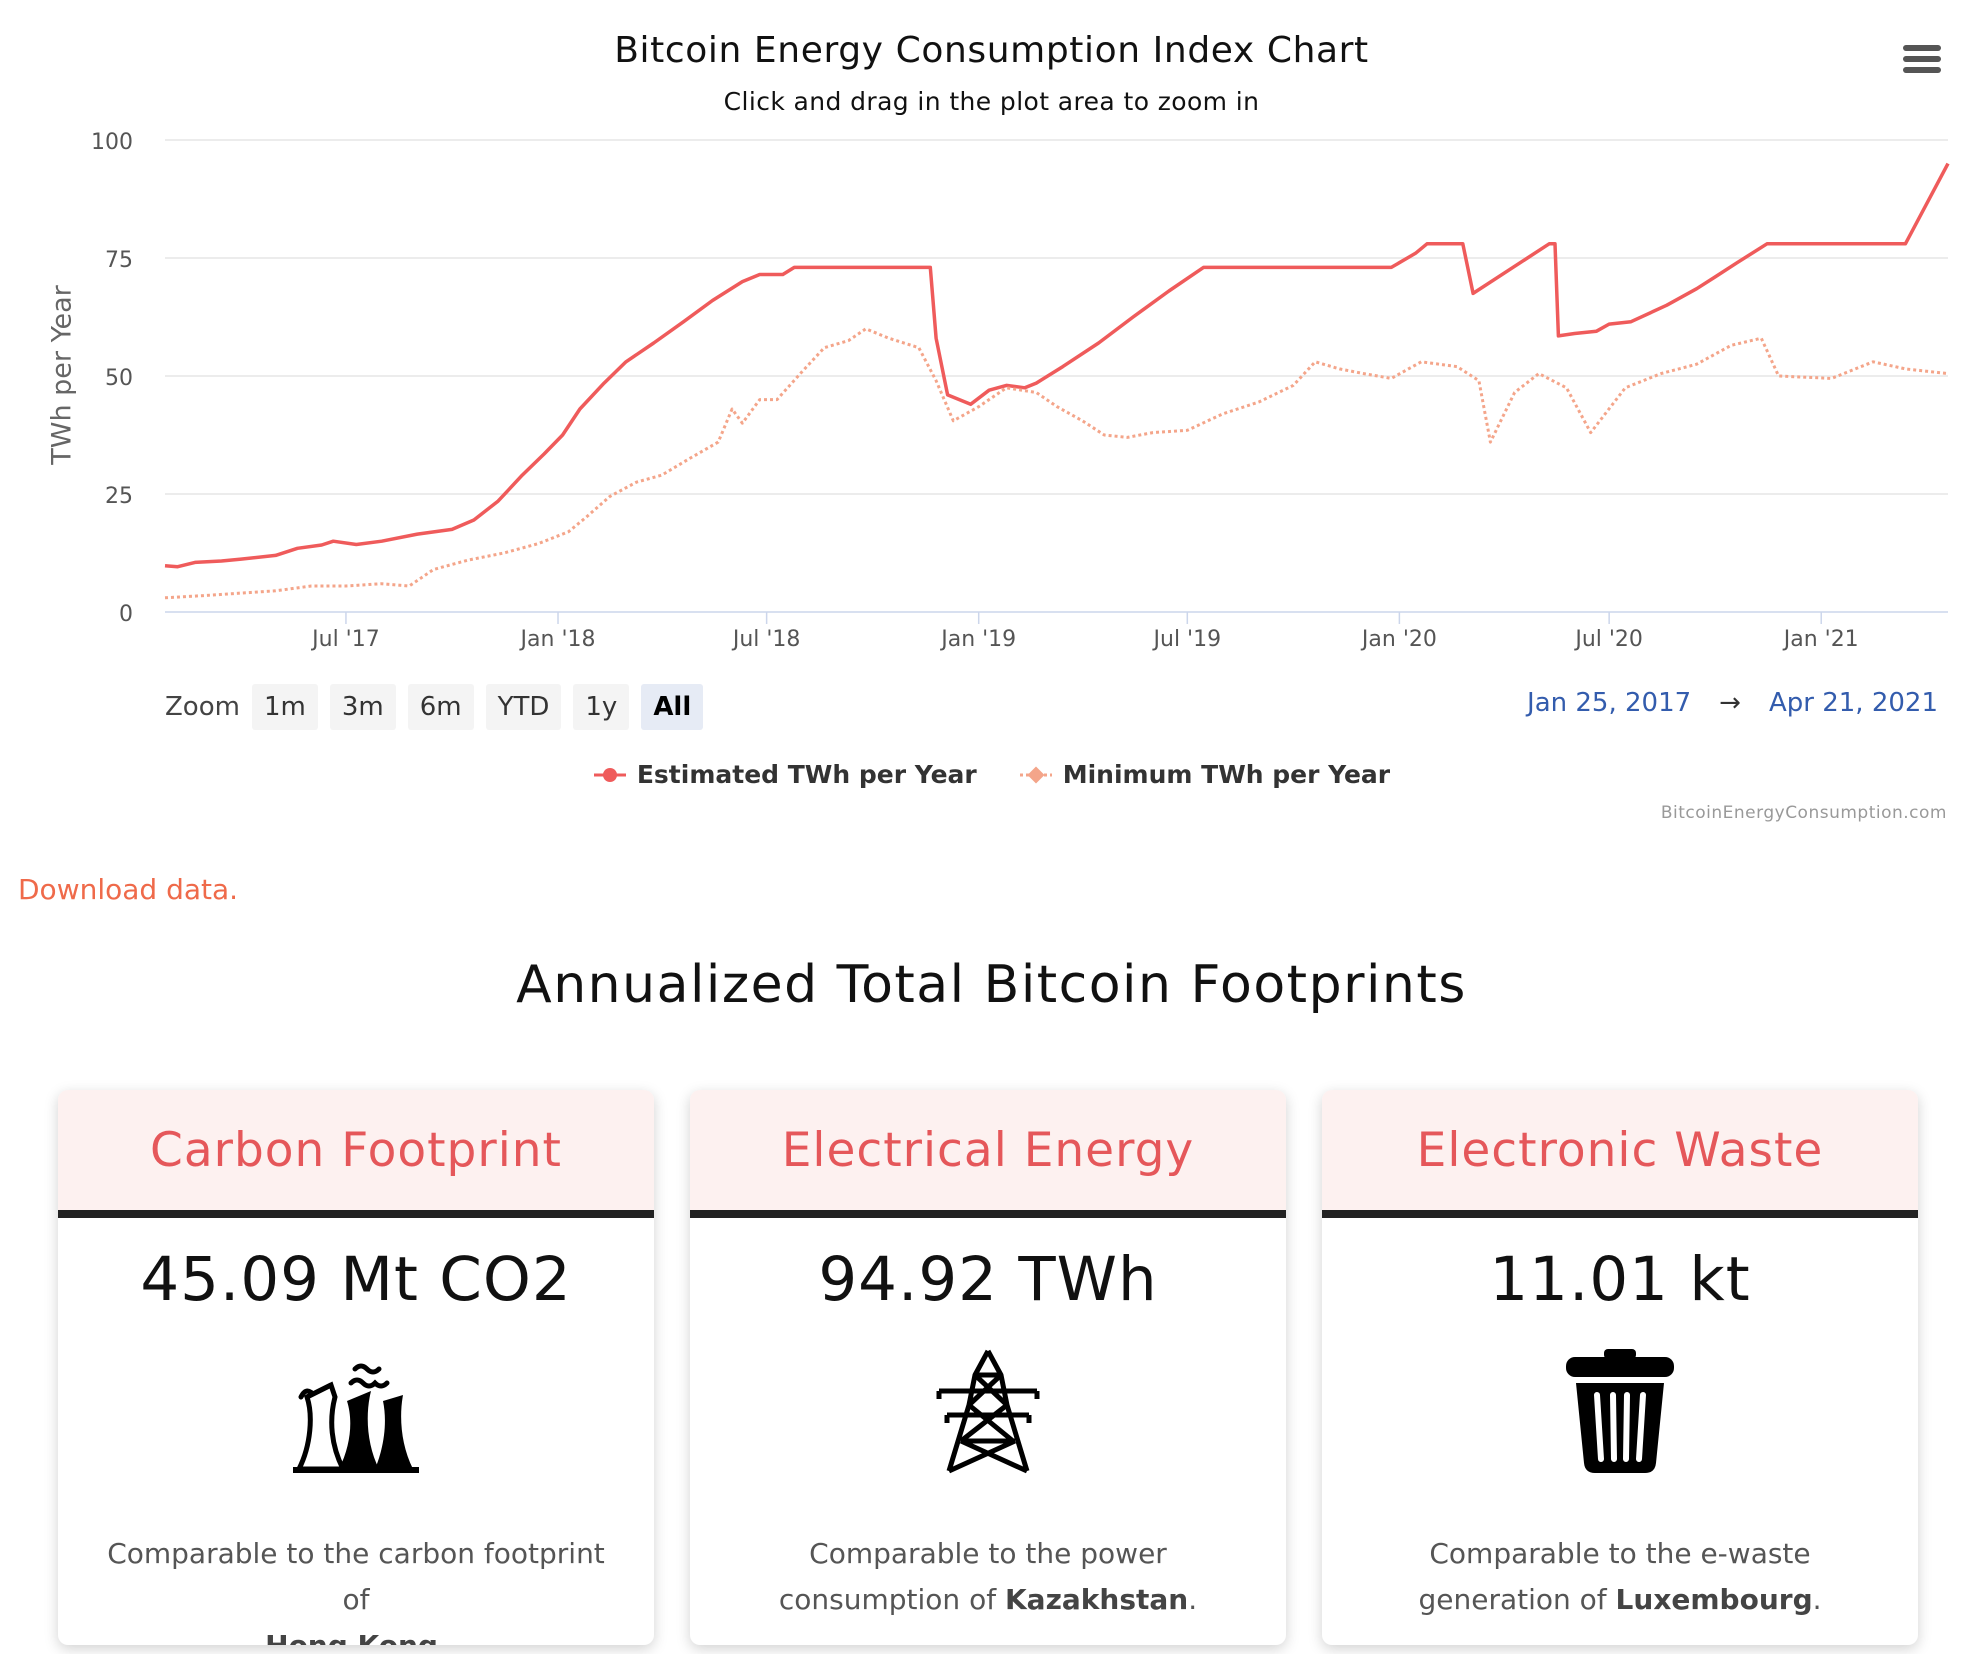 The image size is (1983, 1654). What do you see at coordinates (991, 985) in the screenshot?
I see `footprints-title: Annualized Total Bitcoin Footprints` at bounding box center [991, 985].